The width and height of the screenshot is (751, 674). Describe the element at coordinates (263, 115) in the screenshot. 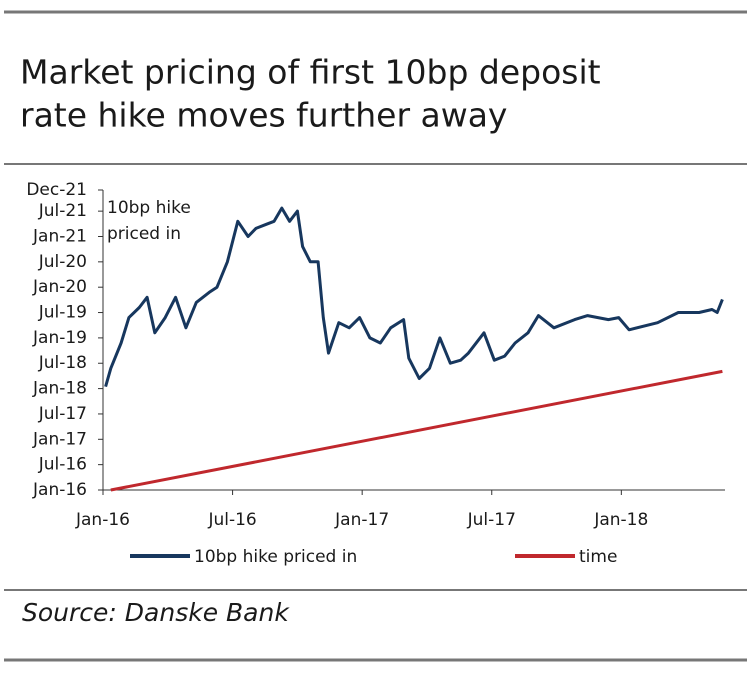

I see `chart-title: rate hike moves further away` at that location.